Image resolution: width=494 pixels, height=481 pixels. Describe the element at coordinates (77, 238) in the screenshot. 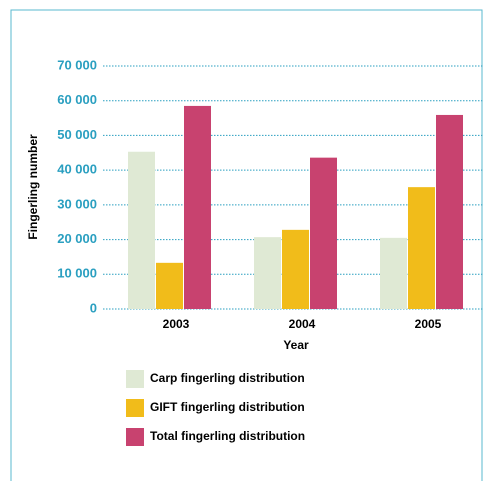

I see `y-tick-label: 20 000` at that location.